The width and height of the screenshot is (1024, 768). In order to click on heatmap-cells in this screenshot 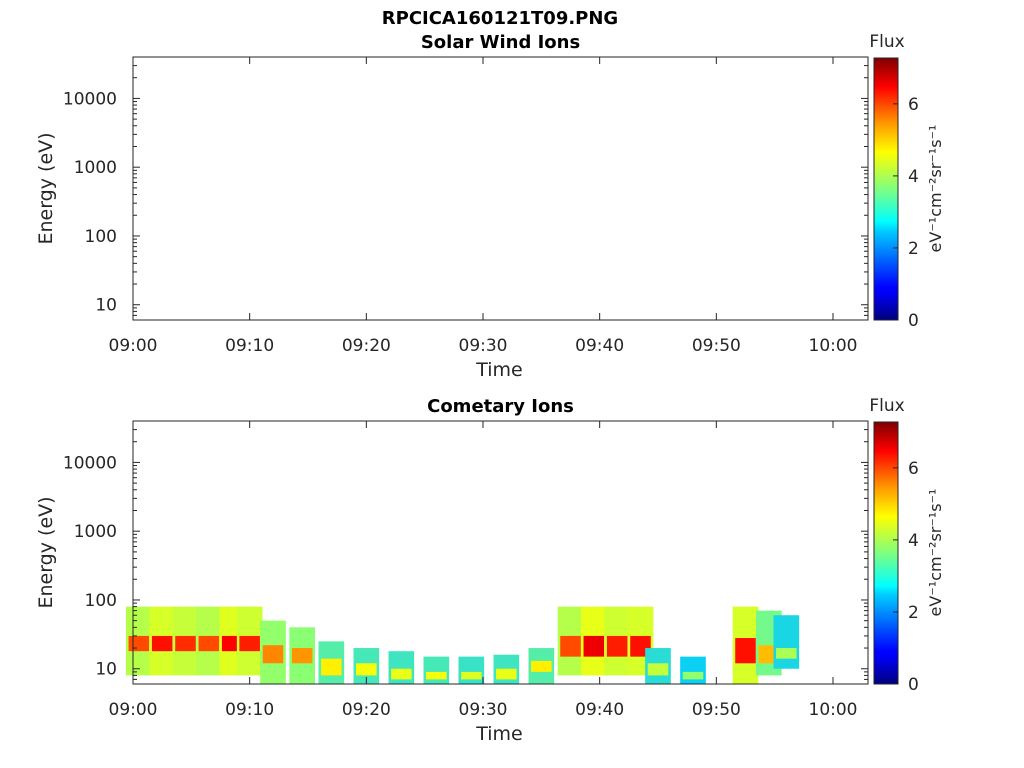, I will do `click(463, 645)`.